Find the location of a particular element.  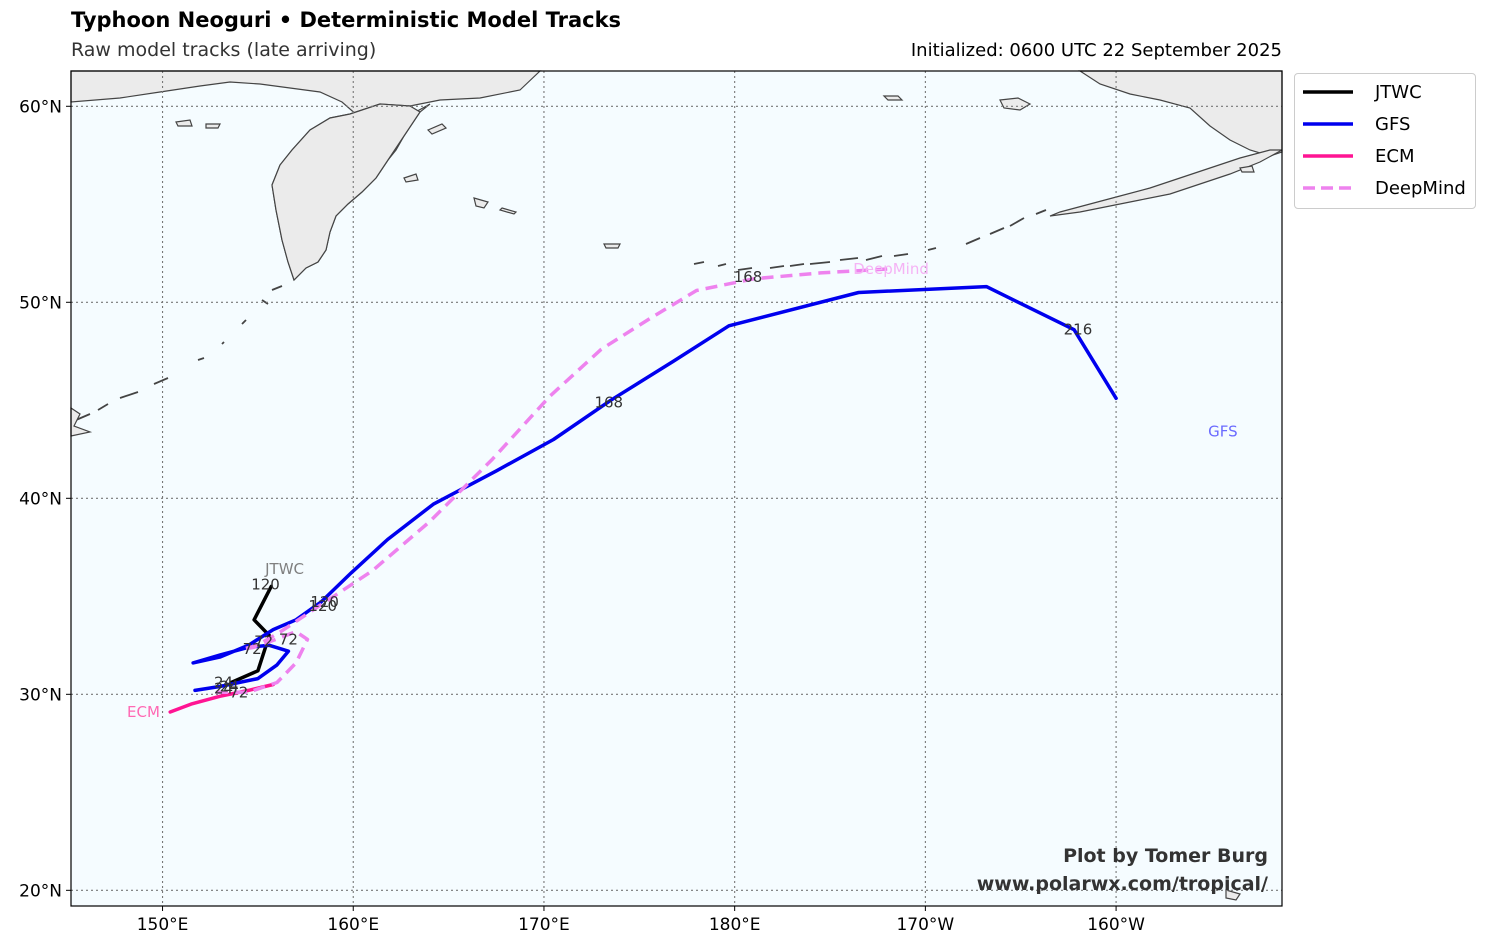

legend-label-ecm: ECM is located at coordinates (1395, 156).